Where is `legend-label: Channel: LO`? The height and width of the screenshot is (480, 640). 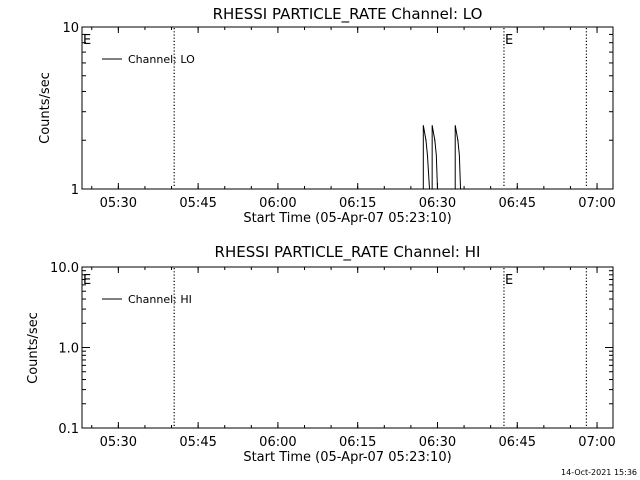 legend-label: Channel: LO is located at coordinates (161, 59).